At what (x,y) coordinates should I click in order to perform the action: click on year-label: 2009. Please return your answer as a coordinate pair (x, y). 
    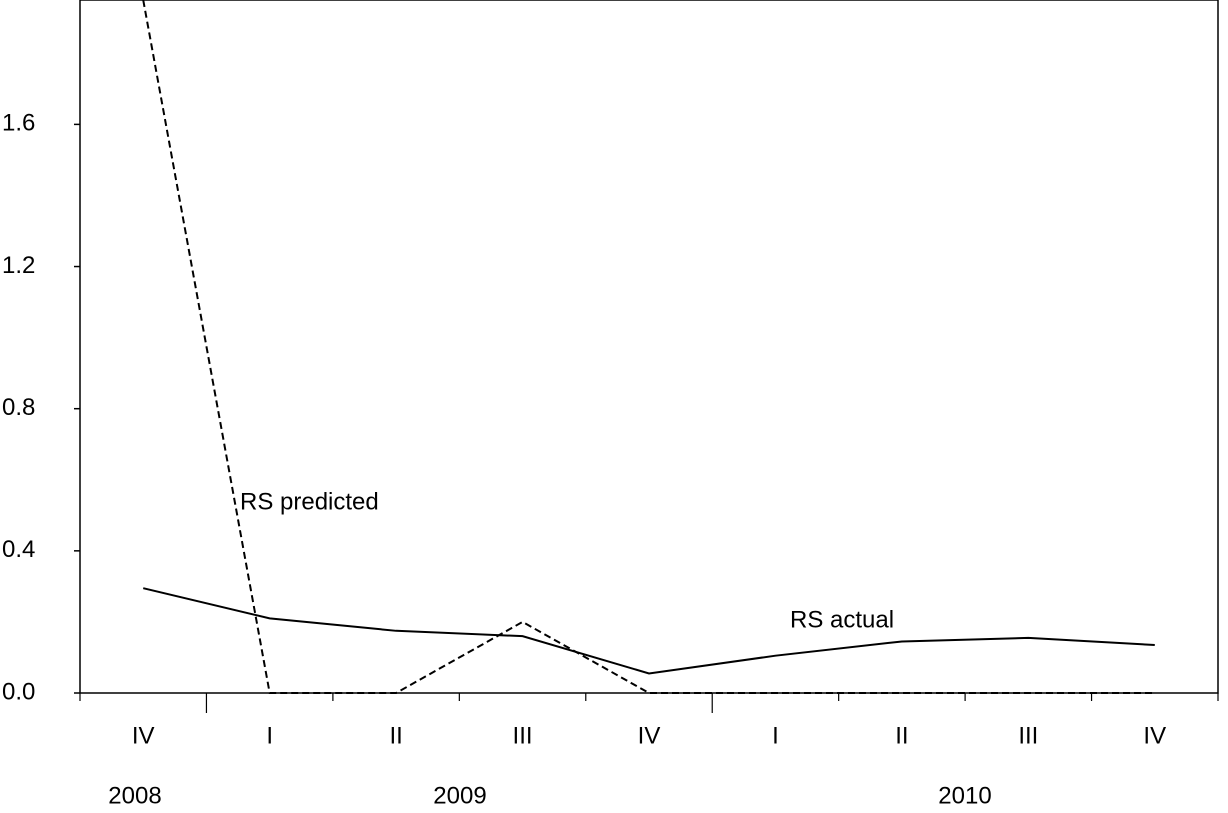
    Looking at the image, I should click on (459, 795).